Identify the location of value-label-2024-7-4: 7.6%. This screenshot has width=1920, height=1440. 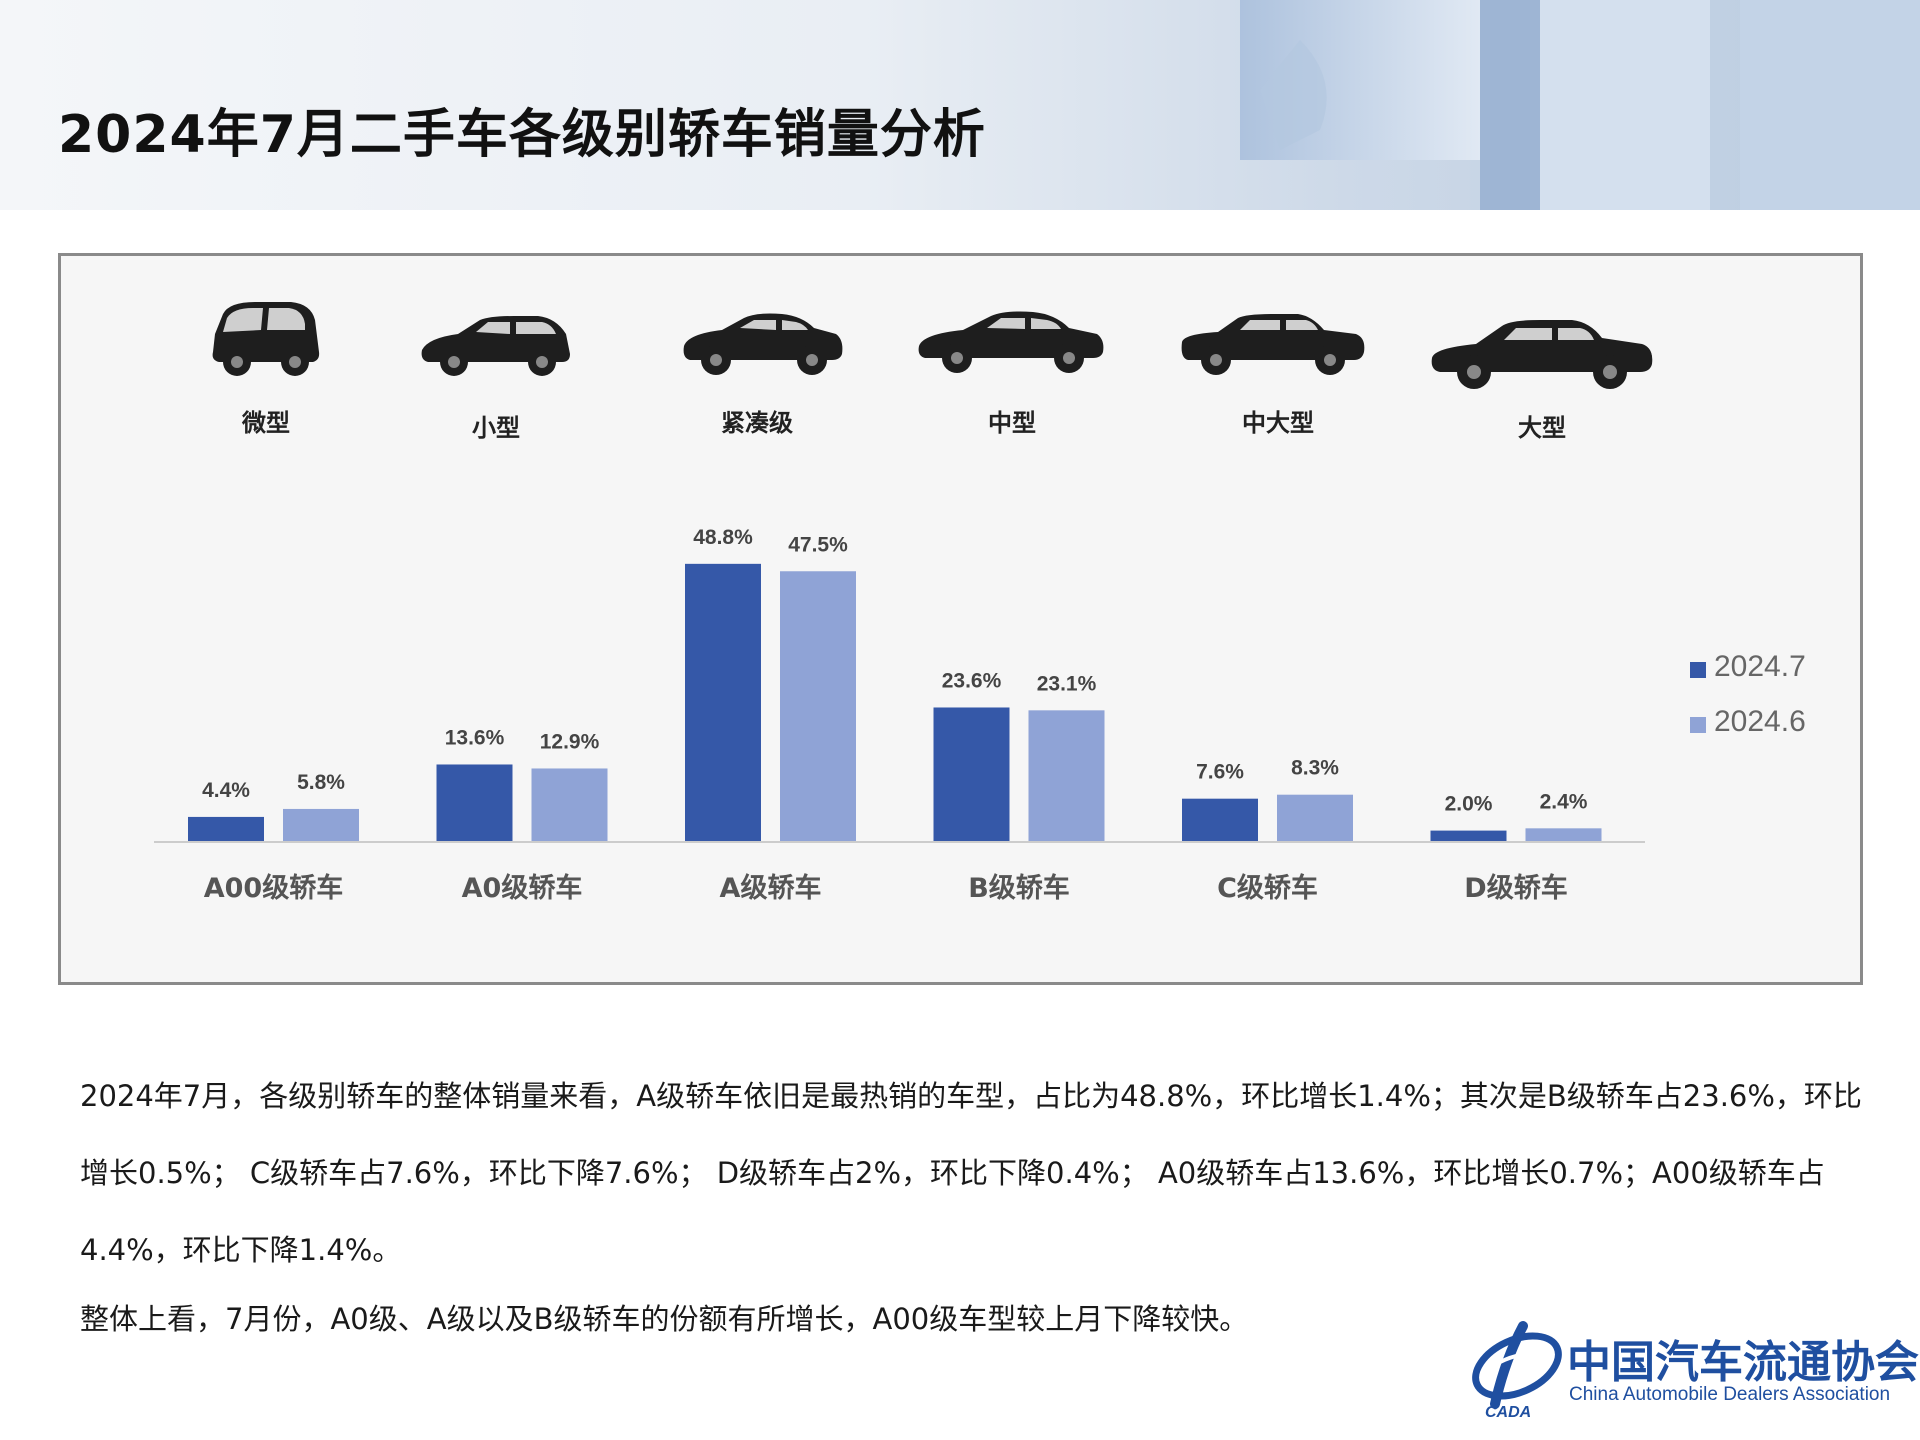
(1220, 772).